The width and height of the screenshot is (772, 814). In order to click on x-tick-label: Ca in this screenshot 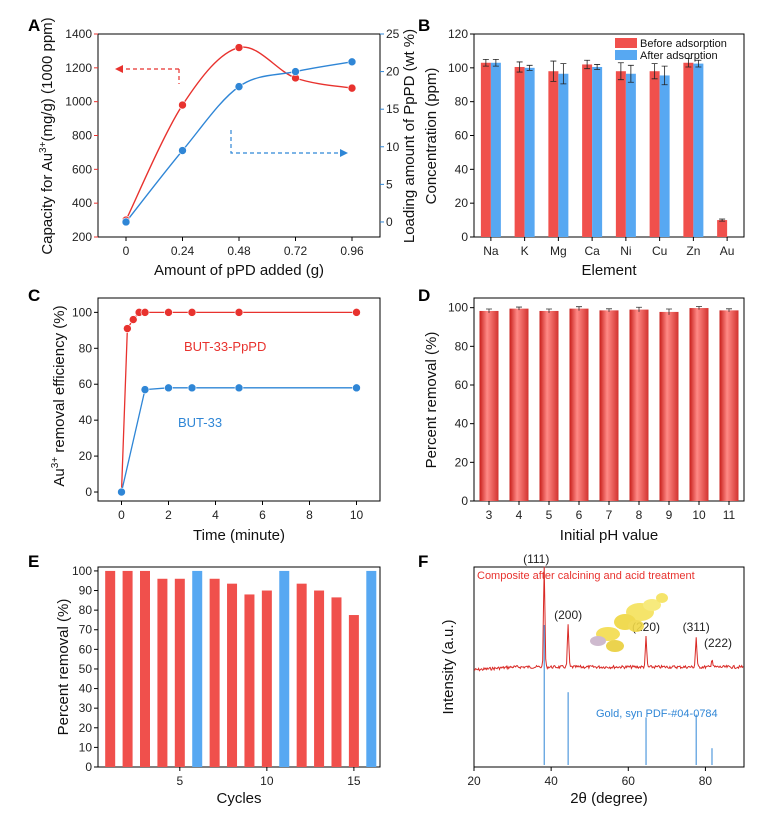, I will do `click(592, 251)`.